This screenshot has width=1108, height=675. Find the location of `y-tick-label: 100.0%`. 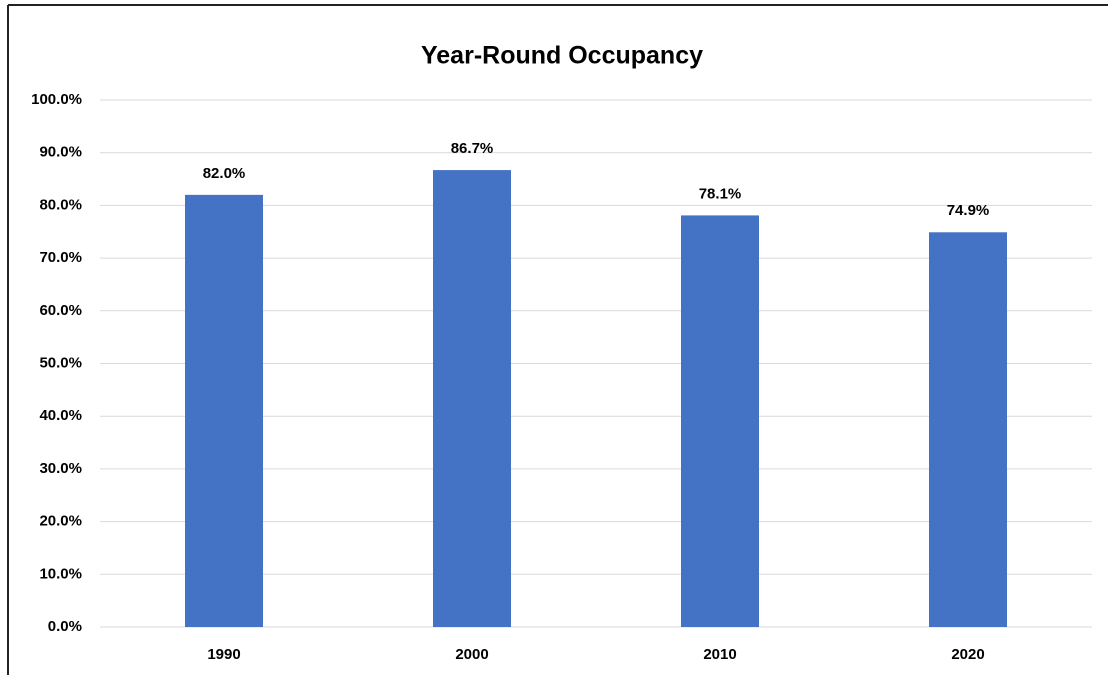

y-tick-label: 100.0% is located at coordinates (56, 99).